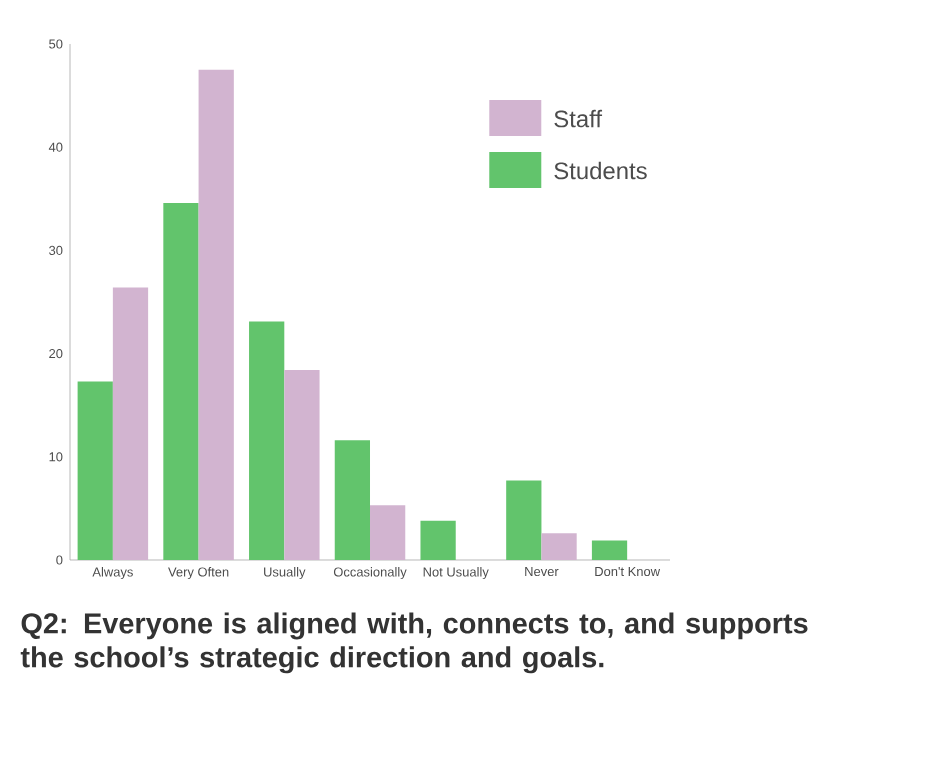 Image resolution: width=940 pixels, height=776 pixels. What do you see at coordinates (414, 643) in the screenshot?
I see `text: Q2: Everyone is aligned with, connects to, and supports the school’s strategic direction and goals.` at bounding box center [414, 643].